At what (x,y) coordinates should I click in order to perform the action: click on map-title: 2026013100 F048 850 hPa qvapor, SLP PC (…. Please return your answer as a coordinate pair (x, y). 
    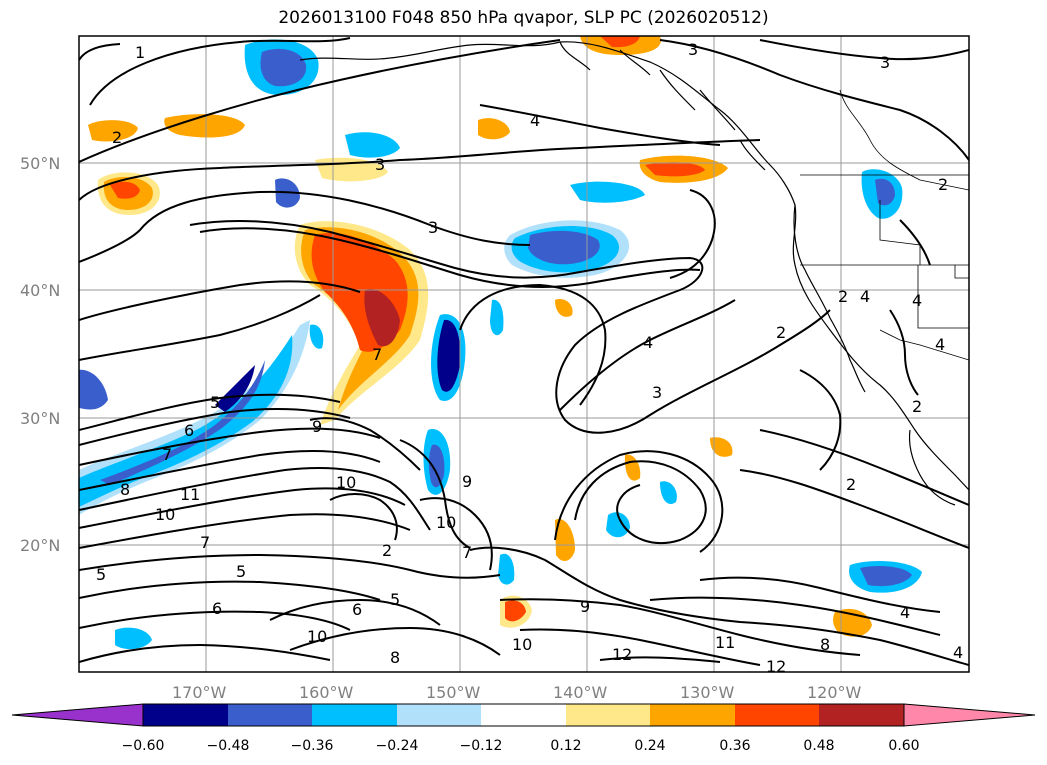
    Looking at the image, I should click on (523, 18).